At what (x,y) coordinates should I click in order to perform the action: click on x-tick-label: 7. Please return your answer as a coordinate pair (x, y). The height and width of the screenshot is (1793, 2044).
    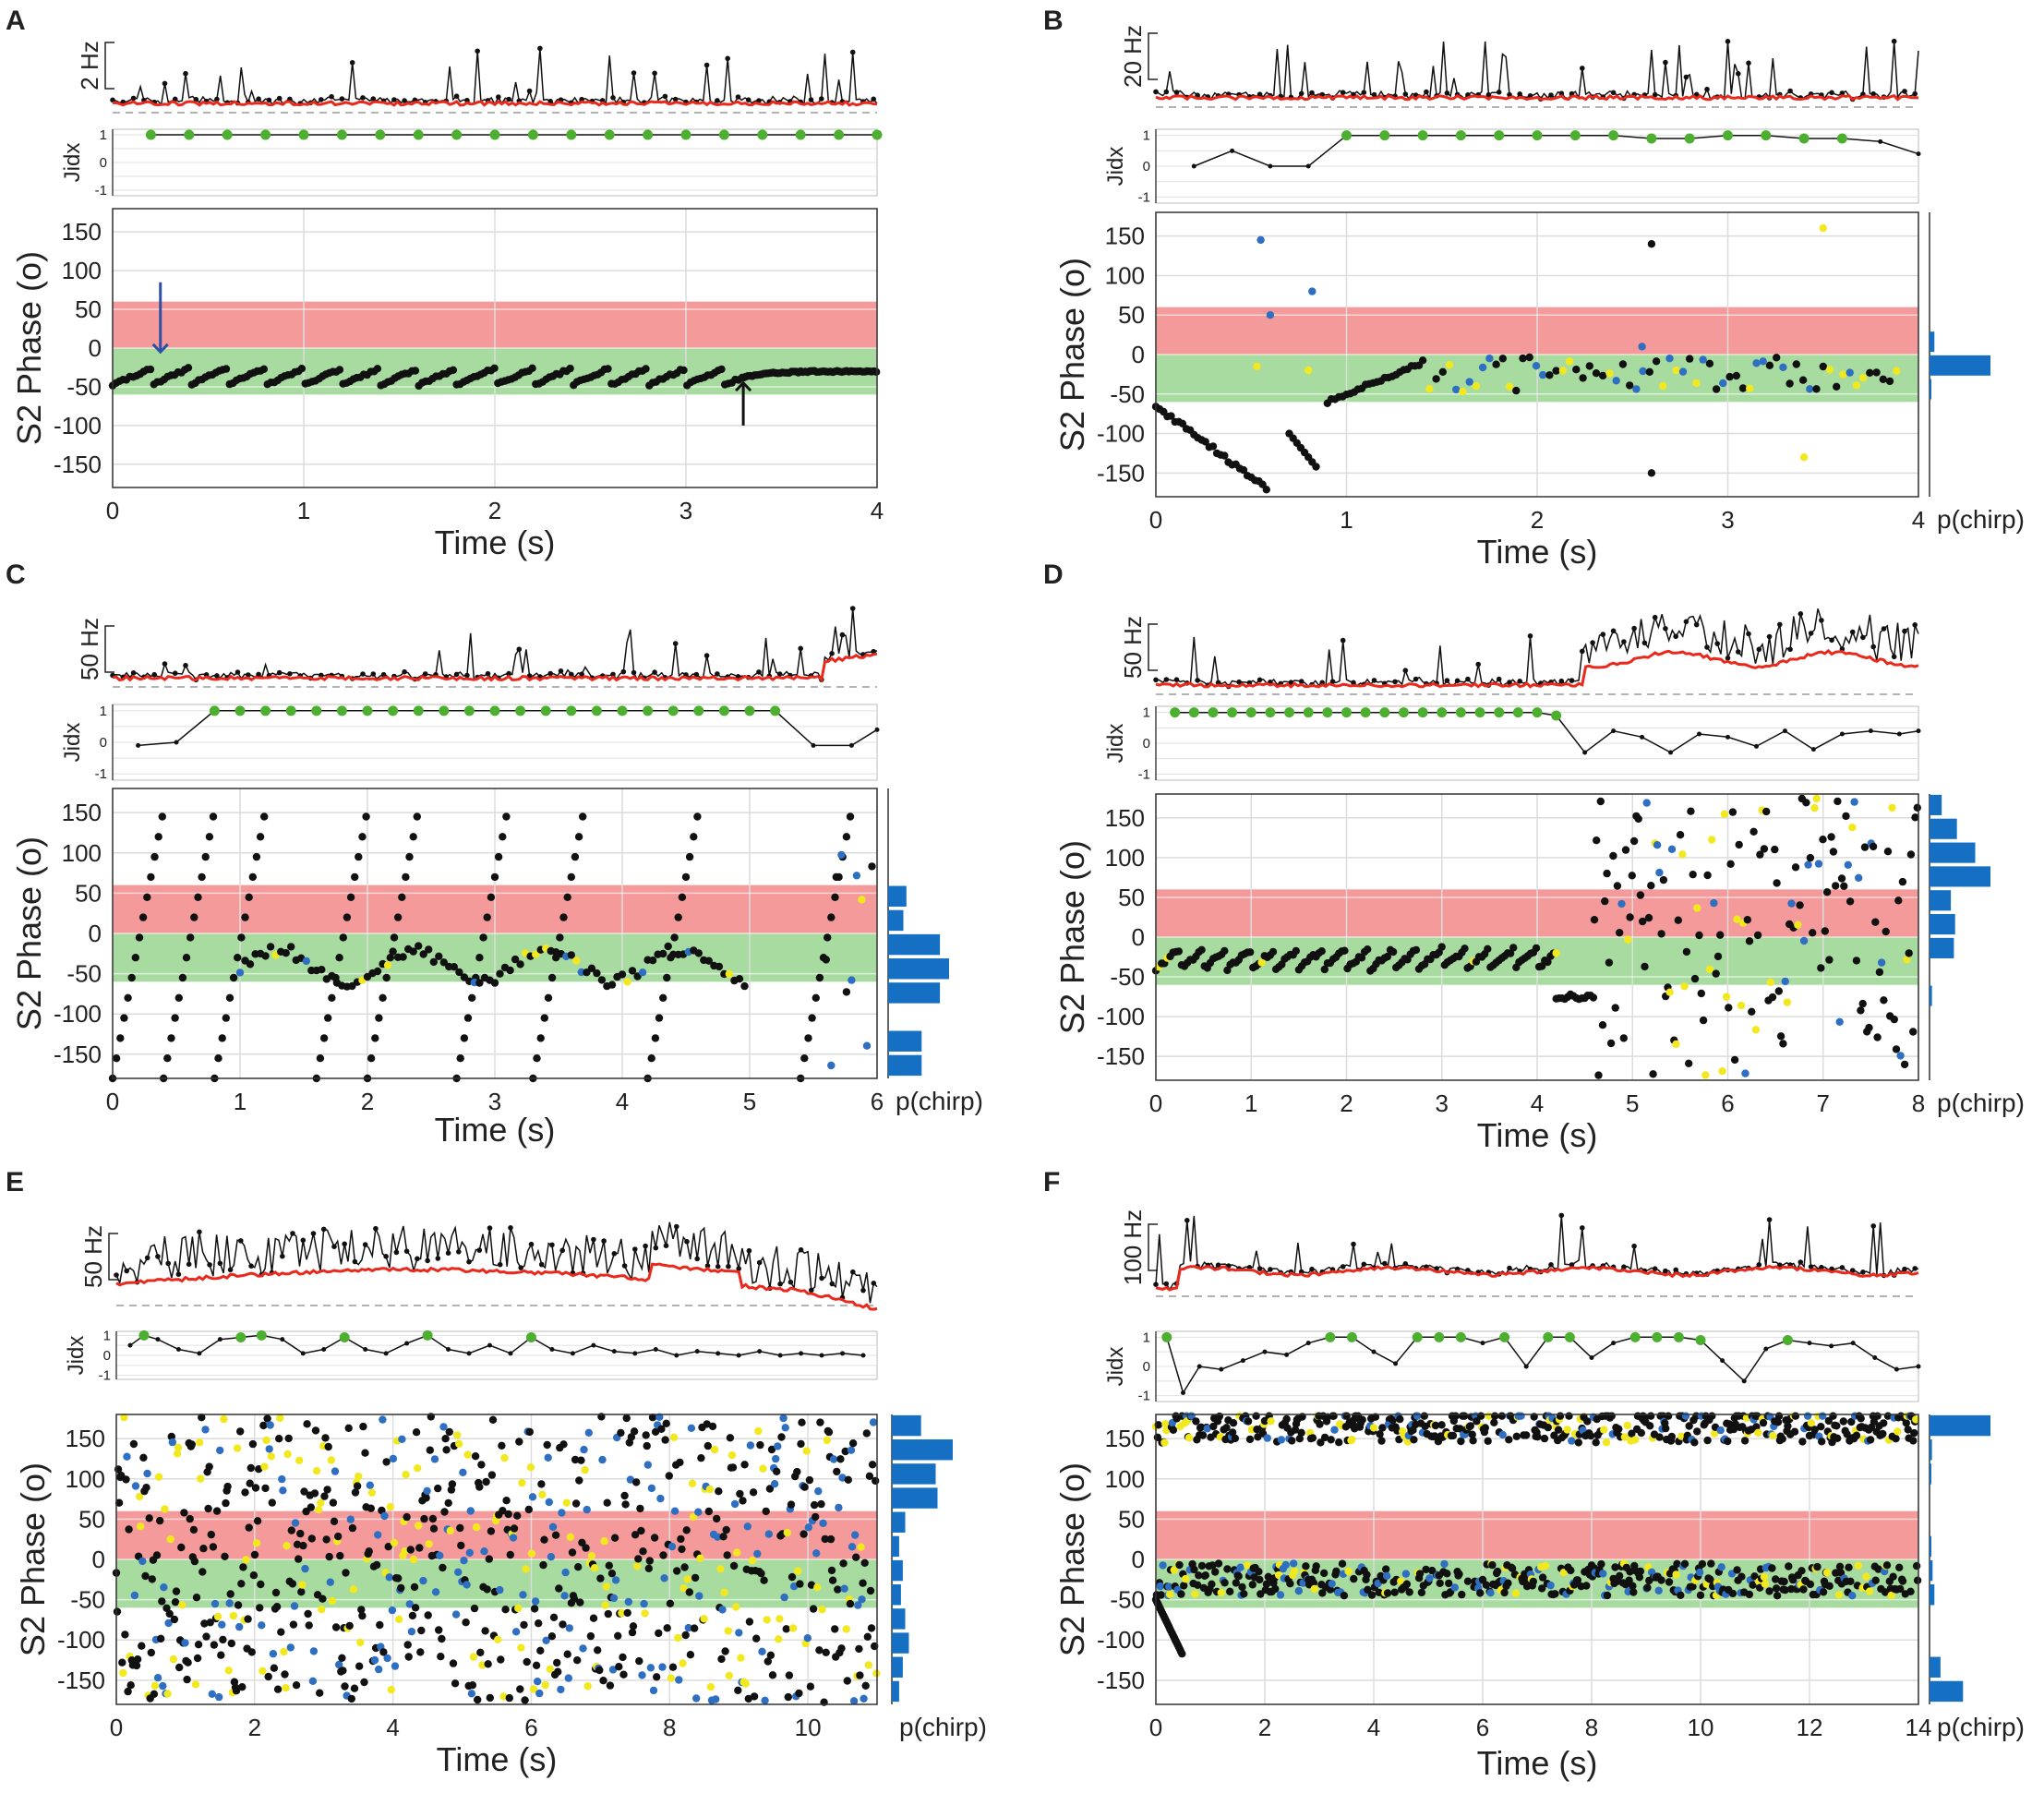
    Looking at the image, I should click on (1824, 1103).